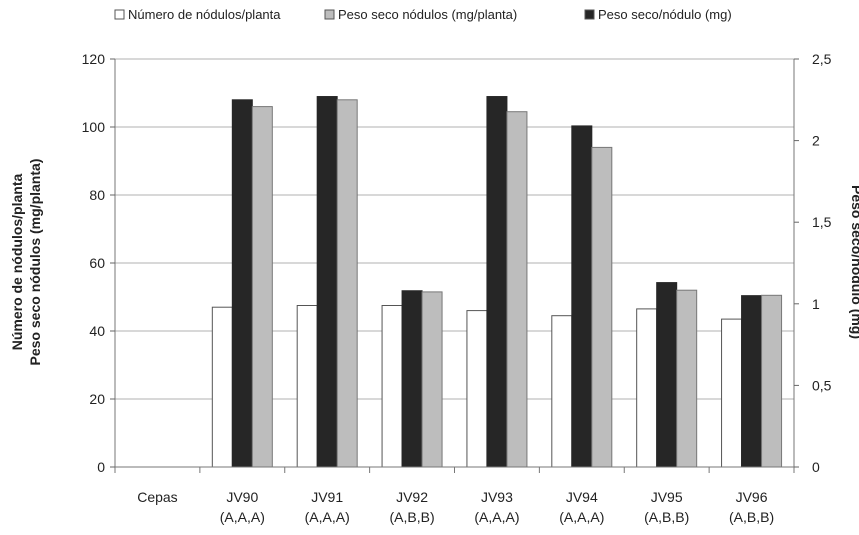 The width and height of the screenshot is (859, 535). I want to click on right-tick-label: 1,5, so click(822, 222).